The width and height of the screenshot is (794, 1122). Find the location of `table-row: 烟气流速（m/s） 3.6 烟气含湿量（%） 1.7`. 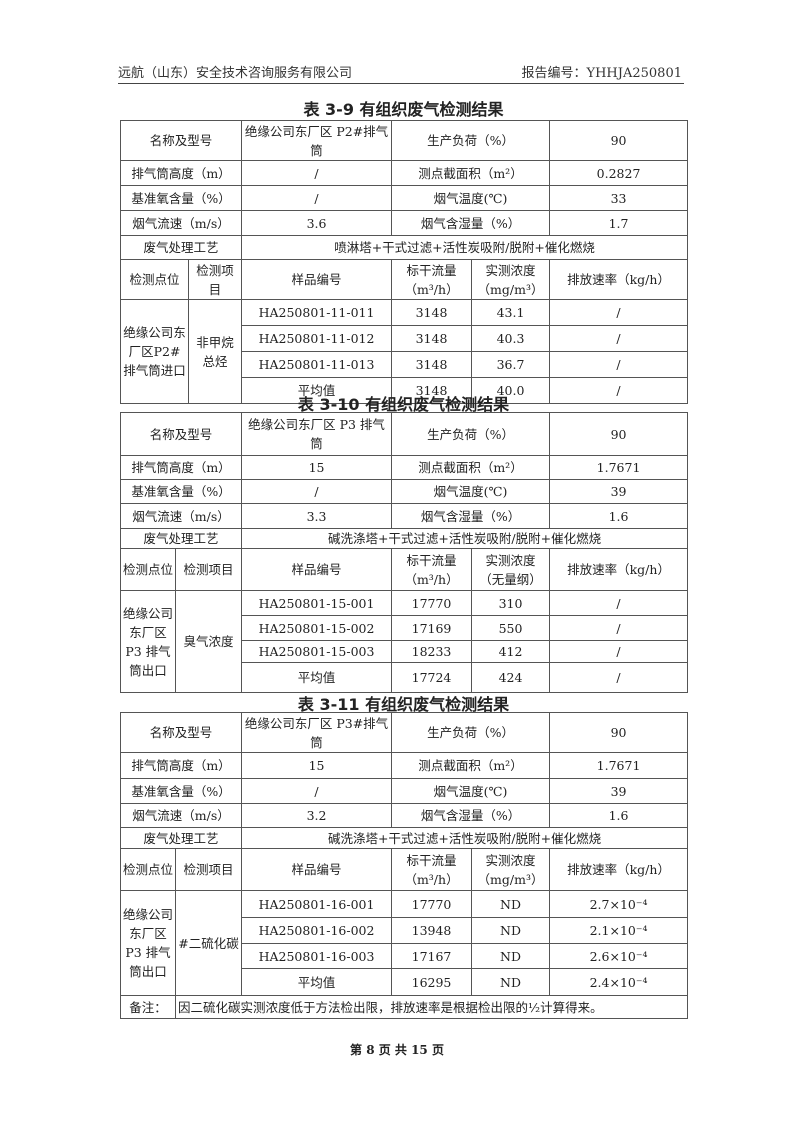

table-row: 烟气流速（m/s） 3.6 烟气含湿量（%） 1.7 is located at coordinates (404, 223).